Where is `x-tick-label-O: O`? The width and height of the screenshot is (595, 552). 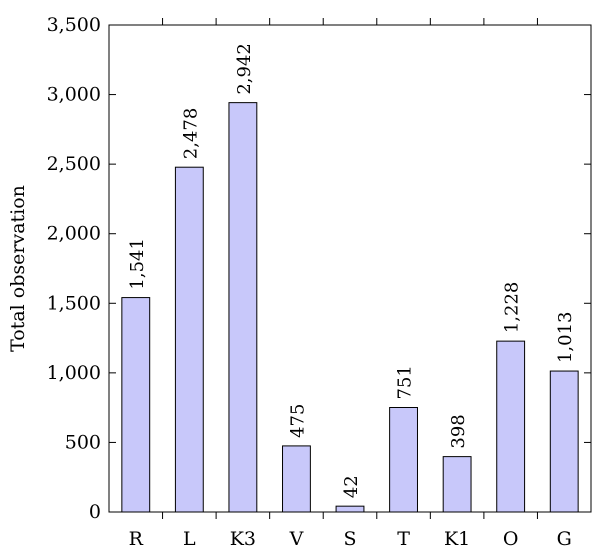
x-tick-label-O: O is located at coordinates (511, 539).